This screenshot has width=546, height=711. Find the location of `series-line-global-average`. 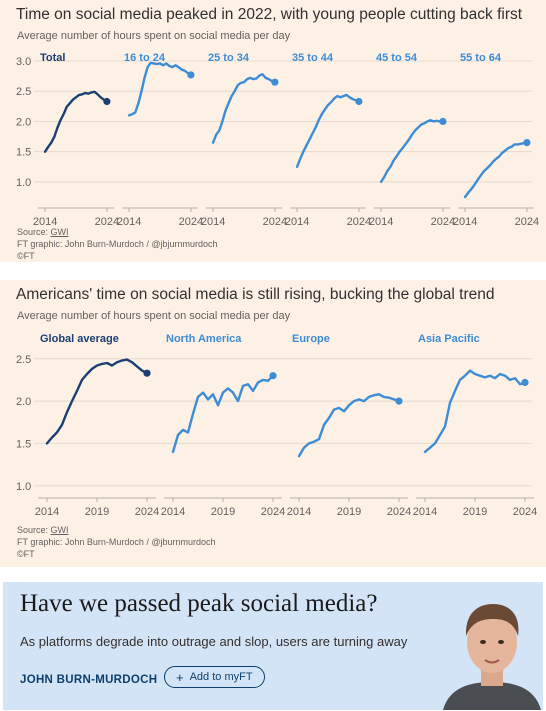

series-line-global-average is located at coordinates (97, 401).